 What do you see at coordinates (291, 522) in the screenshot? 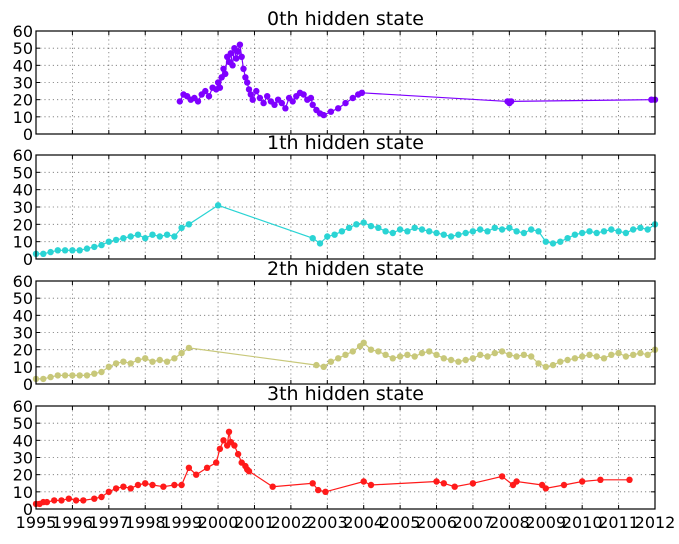
I see `x-tick-label: 2002` at bounding box center [291, 522].